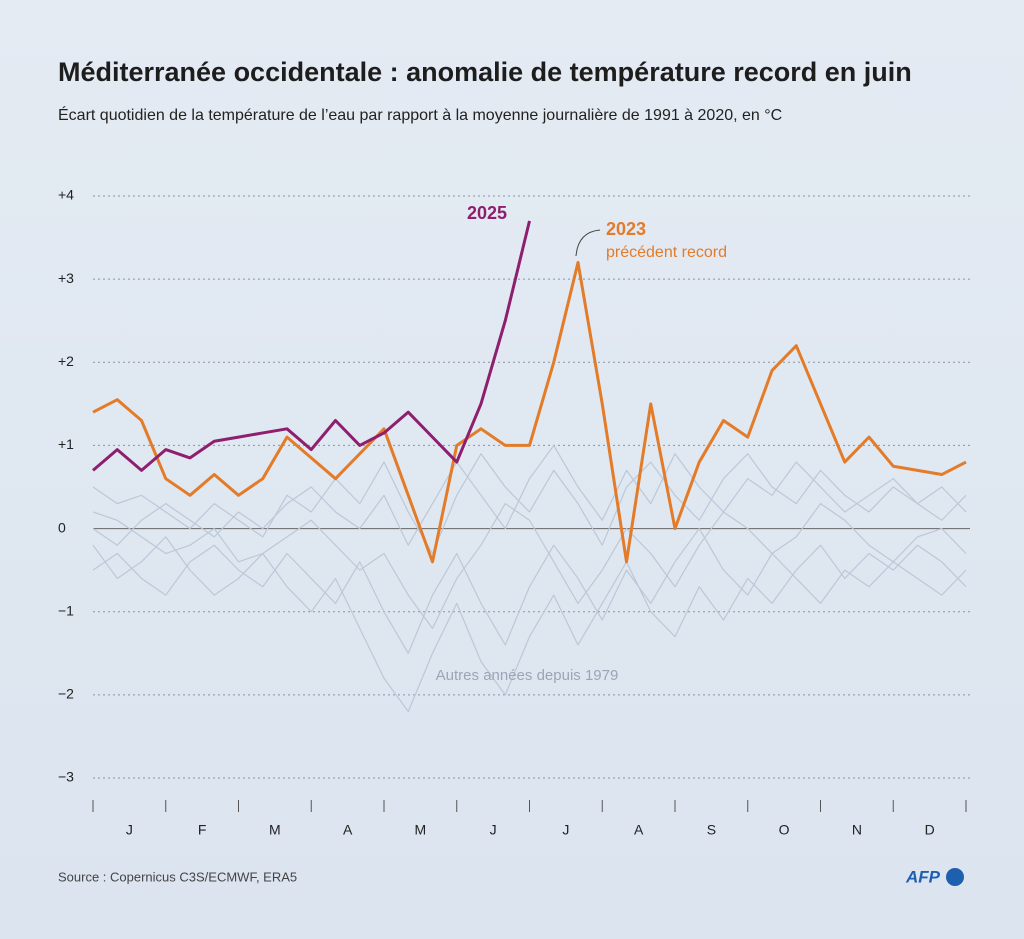  Describe the element at coordinates (311, 346) in the screenshot. I see `series-line` at that location.